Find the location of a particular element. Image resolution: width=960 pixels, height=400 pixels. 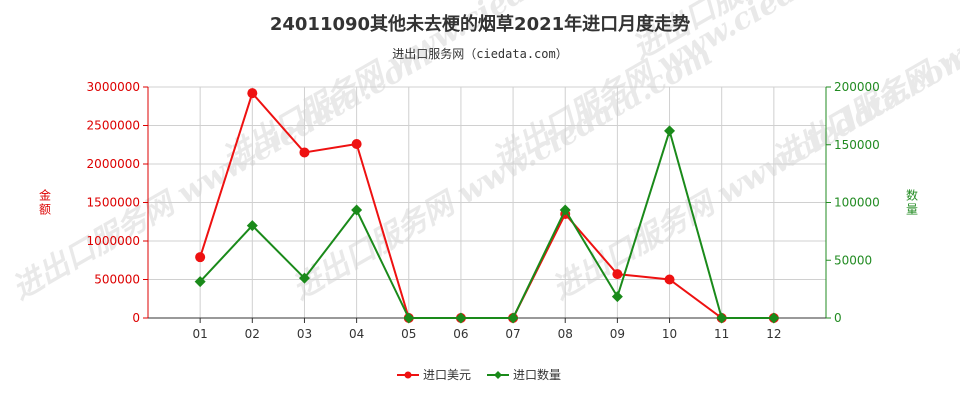

x-axis-tick-label: 09 is located at coordinates (617, 334).